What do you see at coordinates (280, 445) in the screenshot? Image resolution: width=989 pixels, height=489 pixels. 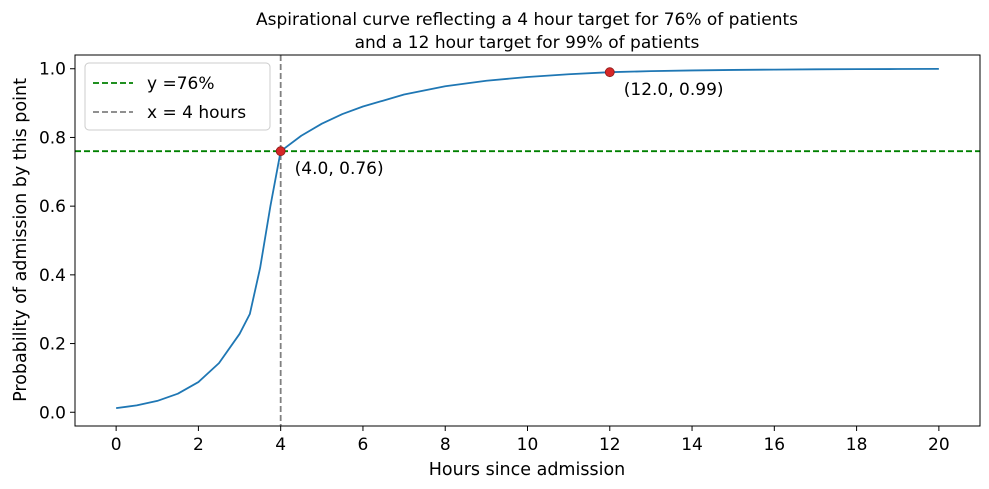 I see `x-tick-label: 4` at bounding box center [280, 445].